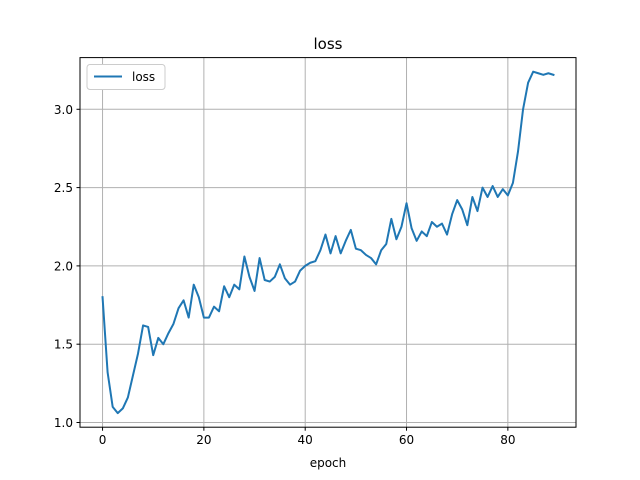 This screenshot has width=640, height=480. Describe the element at coordinates (328, 463) in the screenshot. I see `x-axis-label: epoch` at that location.